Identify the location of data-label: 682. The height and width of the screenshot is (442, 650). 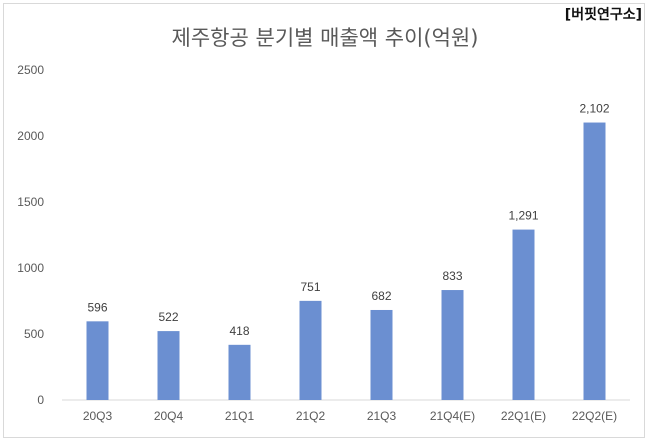
(381, 296).